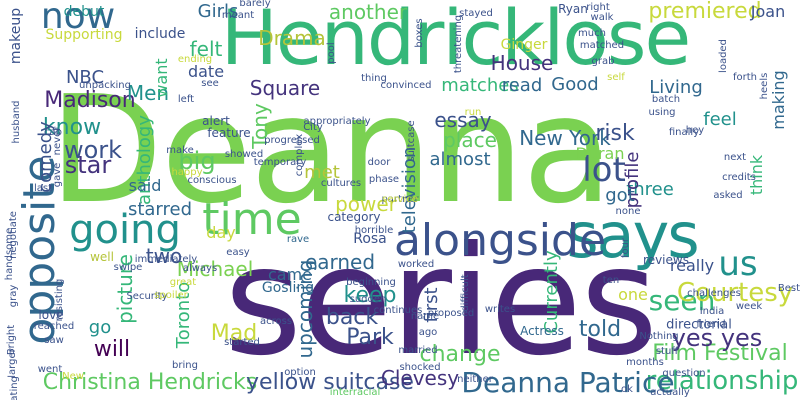  Describe the element at coordinates (460, 159) in the screenshot. I see `word-almost: almost` at that location.